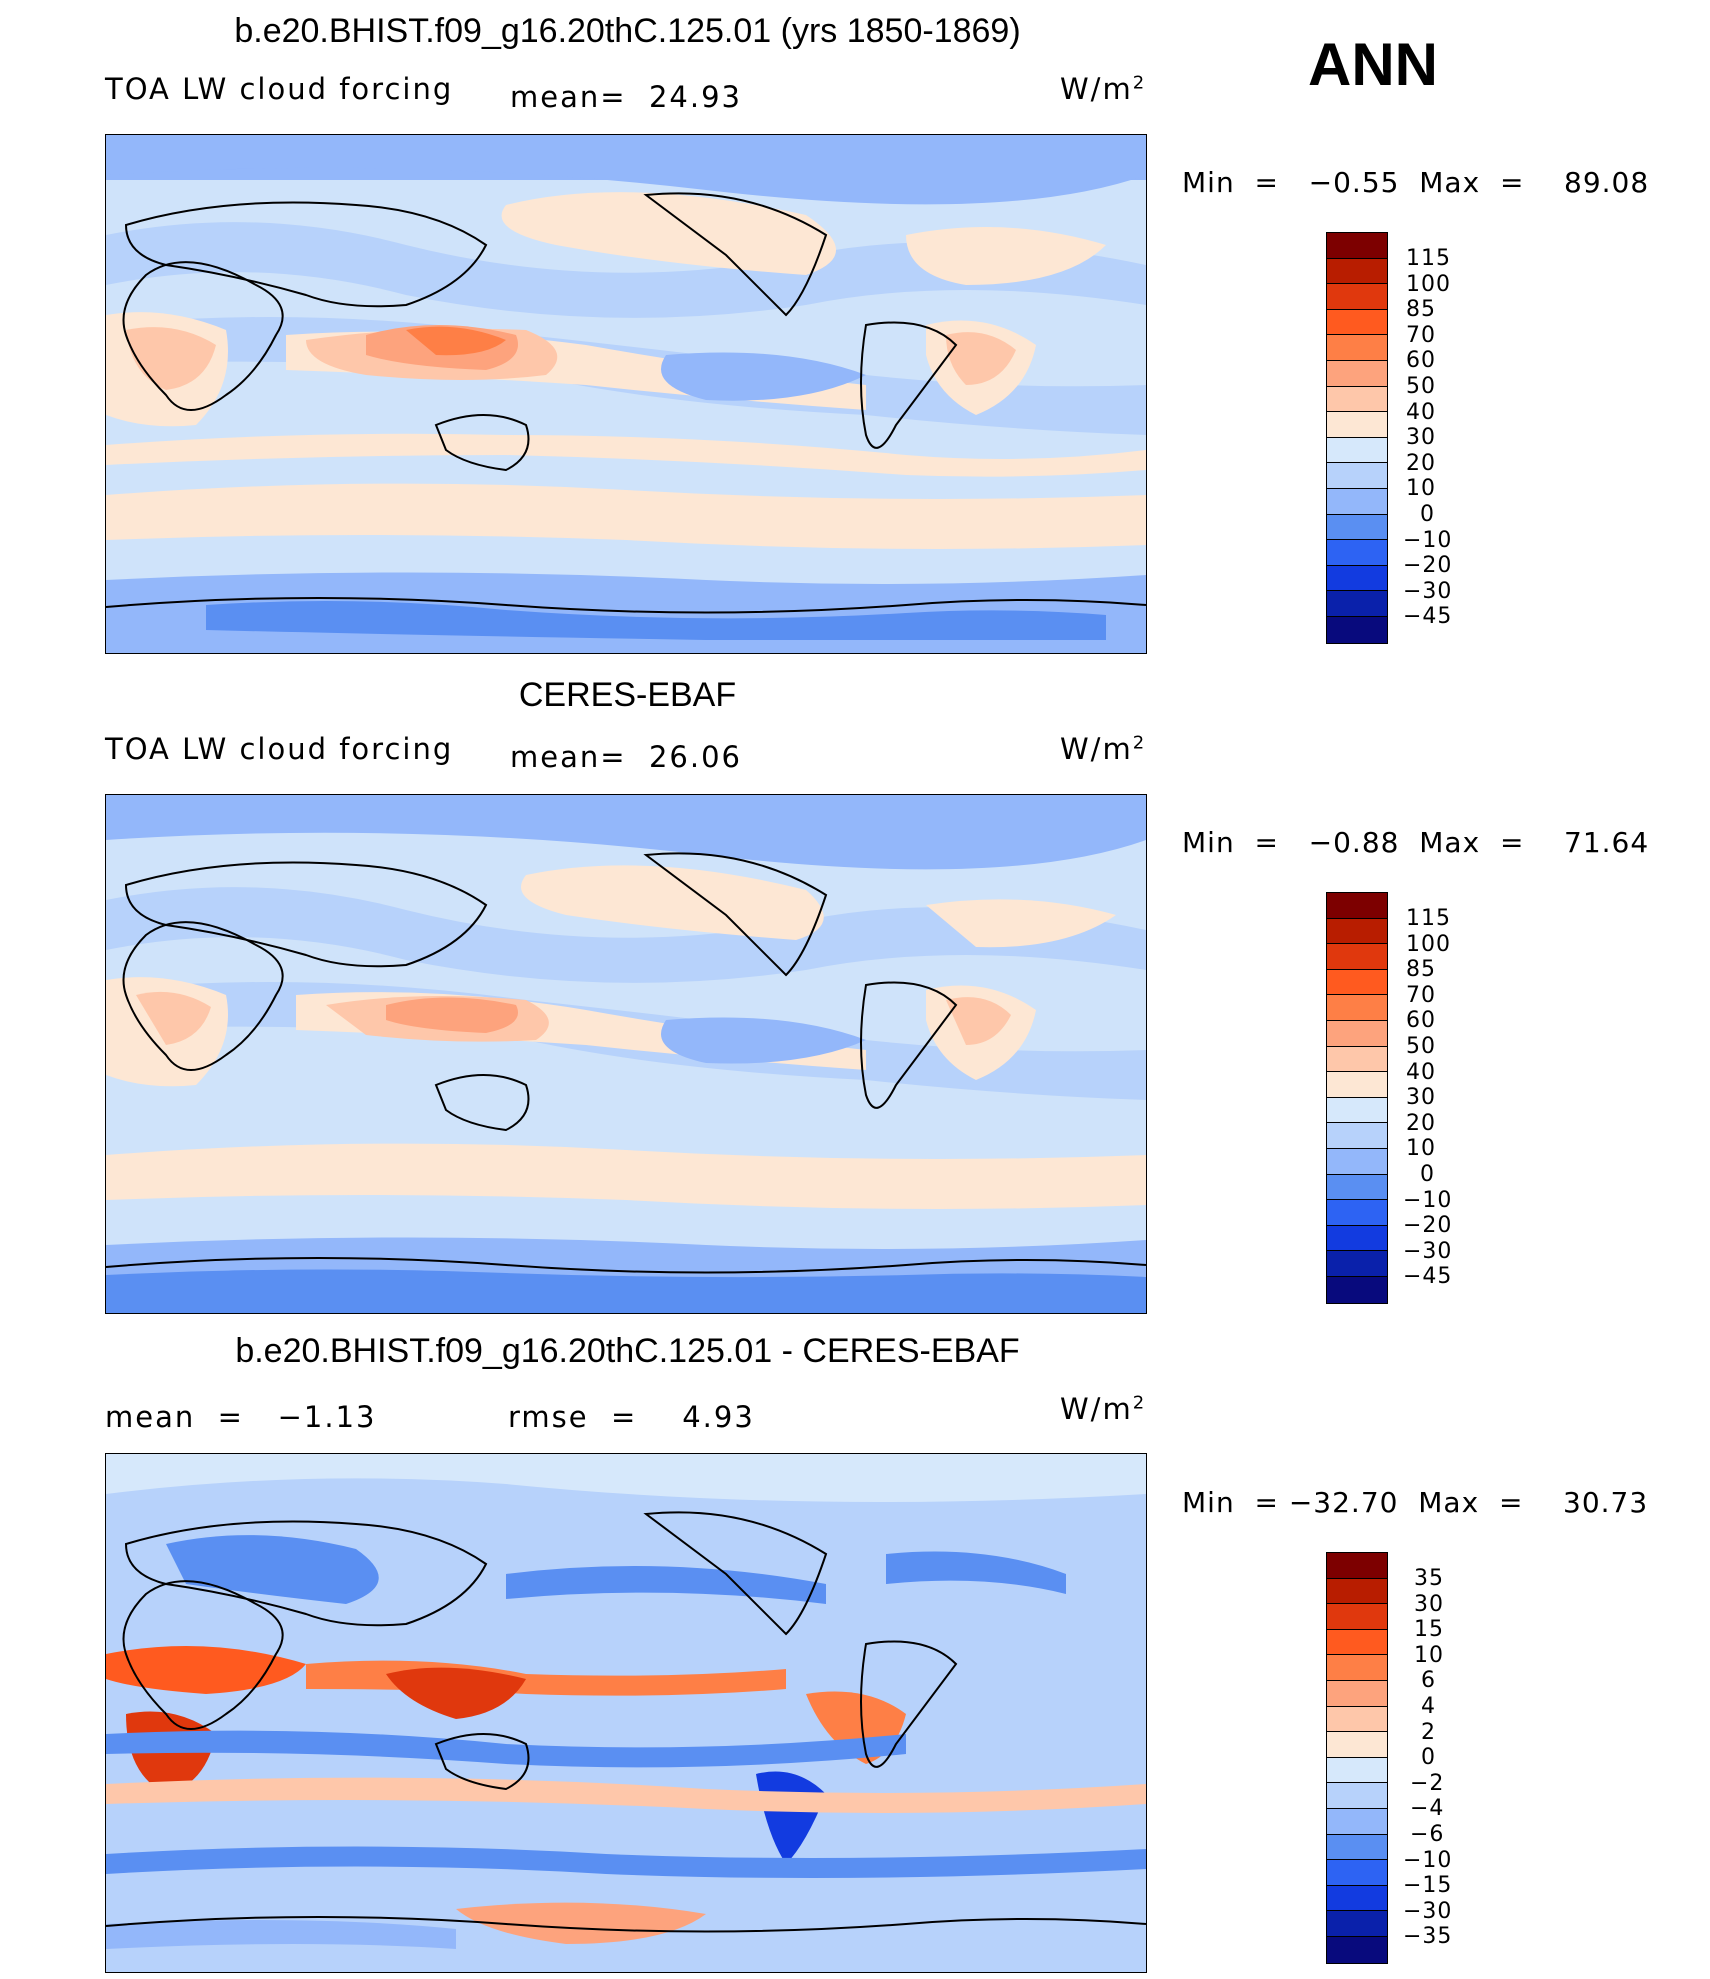  I want to click on panel-1-colorbar-tick: 115, so click(1428, 258).